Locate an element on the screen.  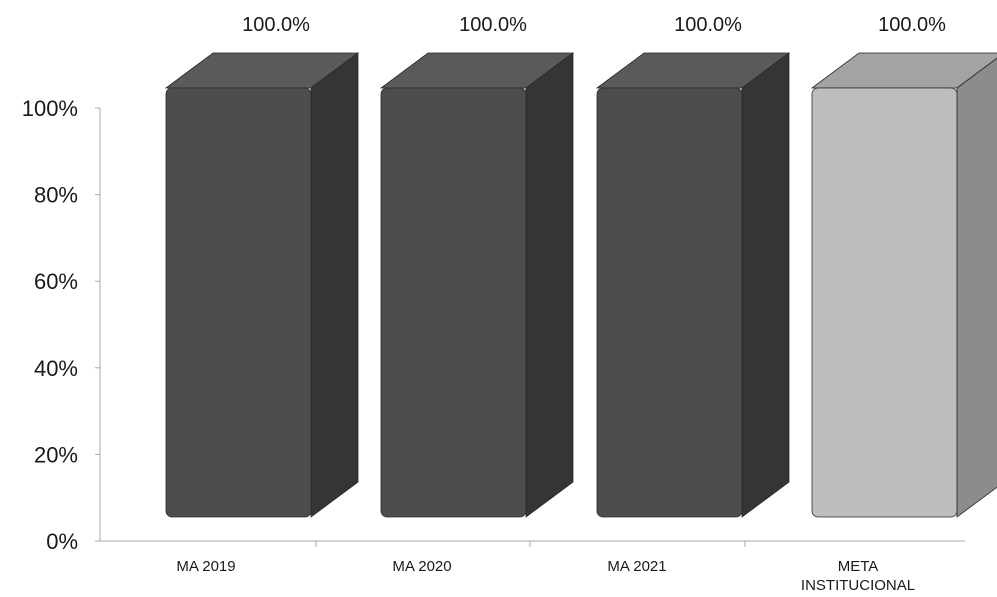
y-tick-label: 0% is located at coordinates (62, 541).